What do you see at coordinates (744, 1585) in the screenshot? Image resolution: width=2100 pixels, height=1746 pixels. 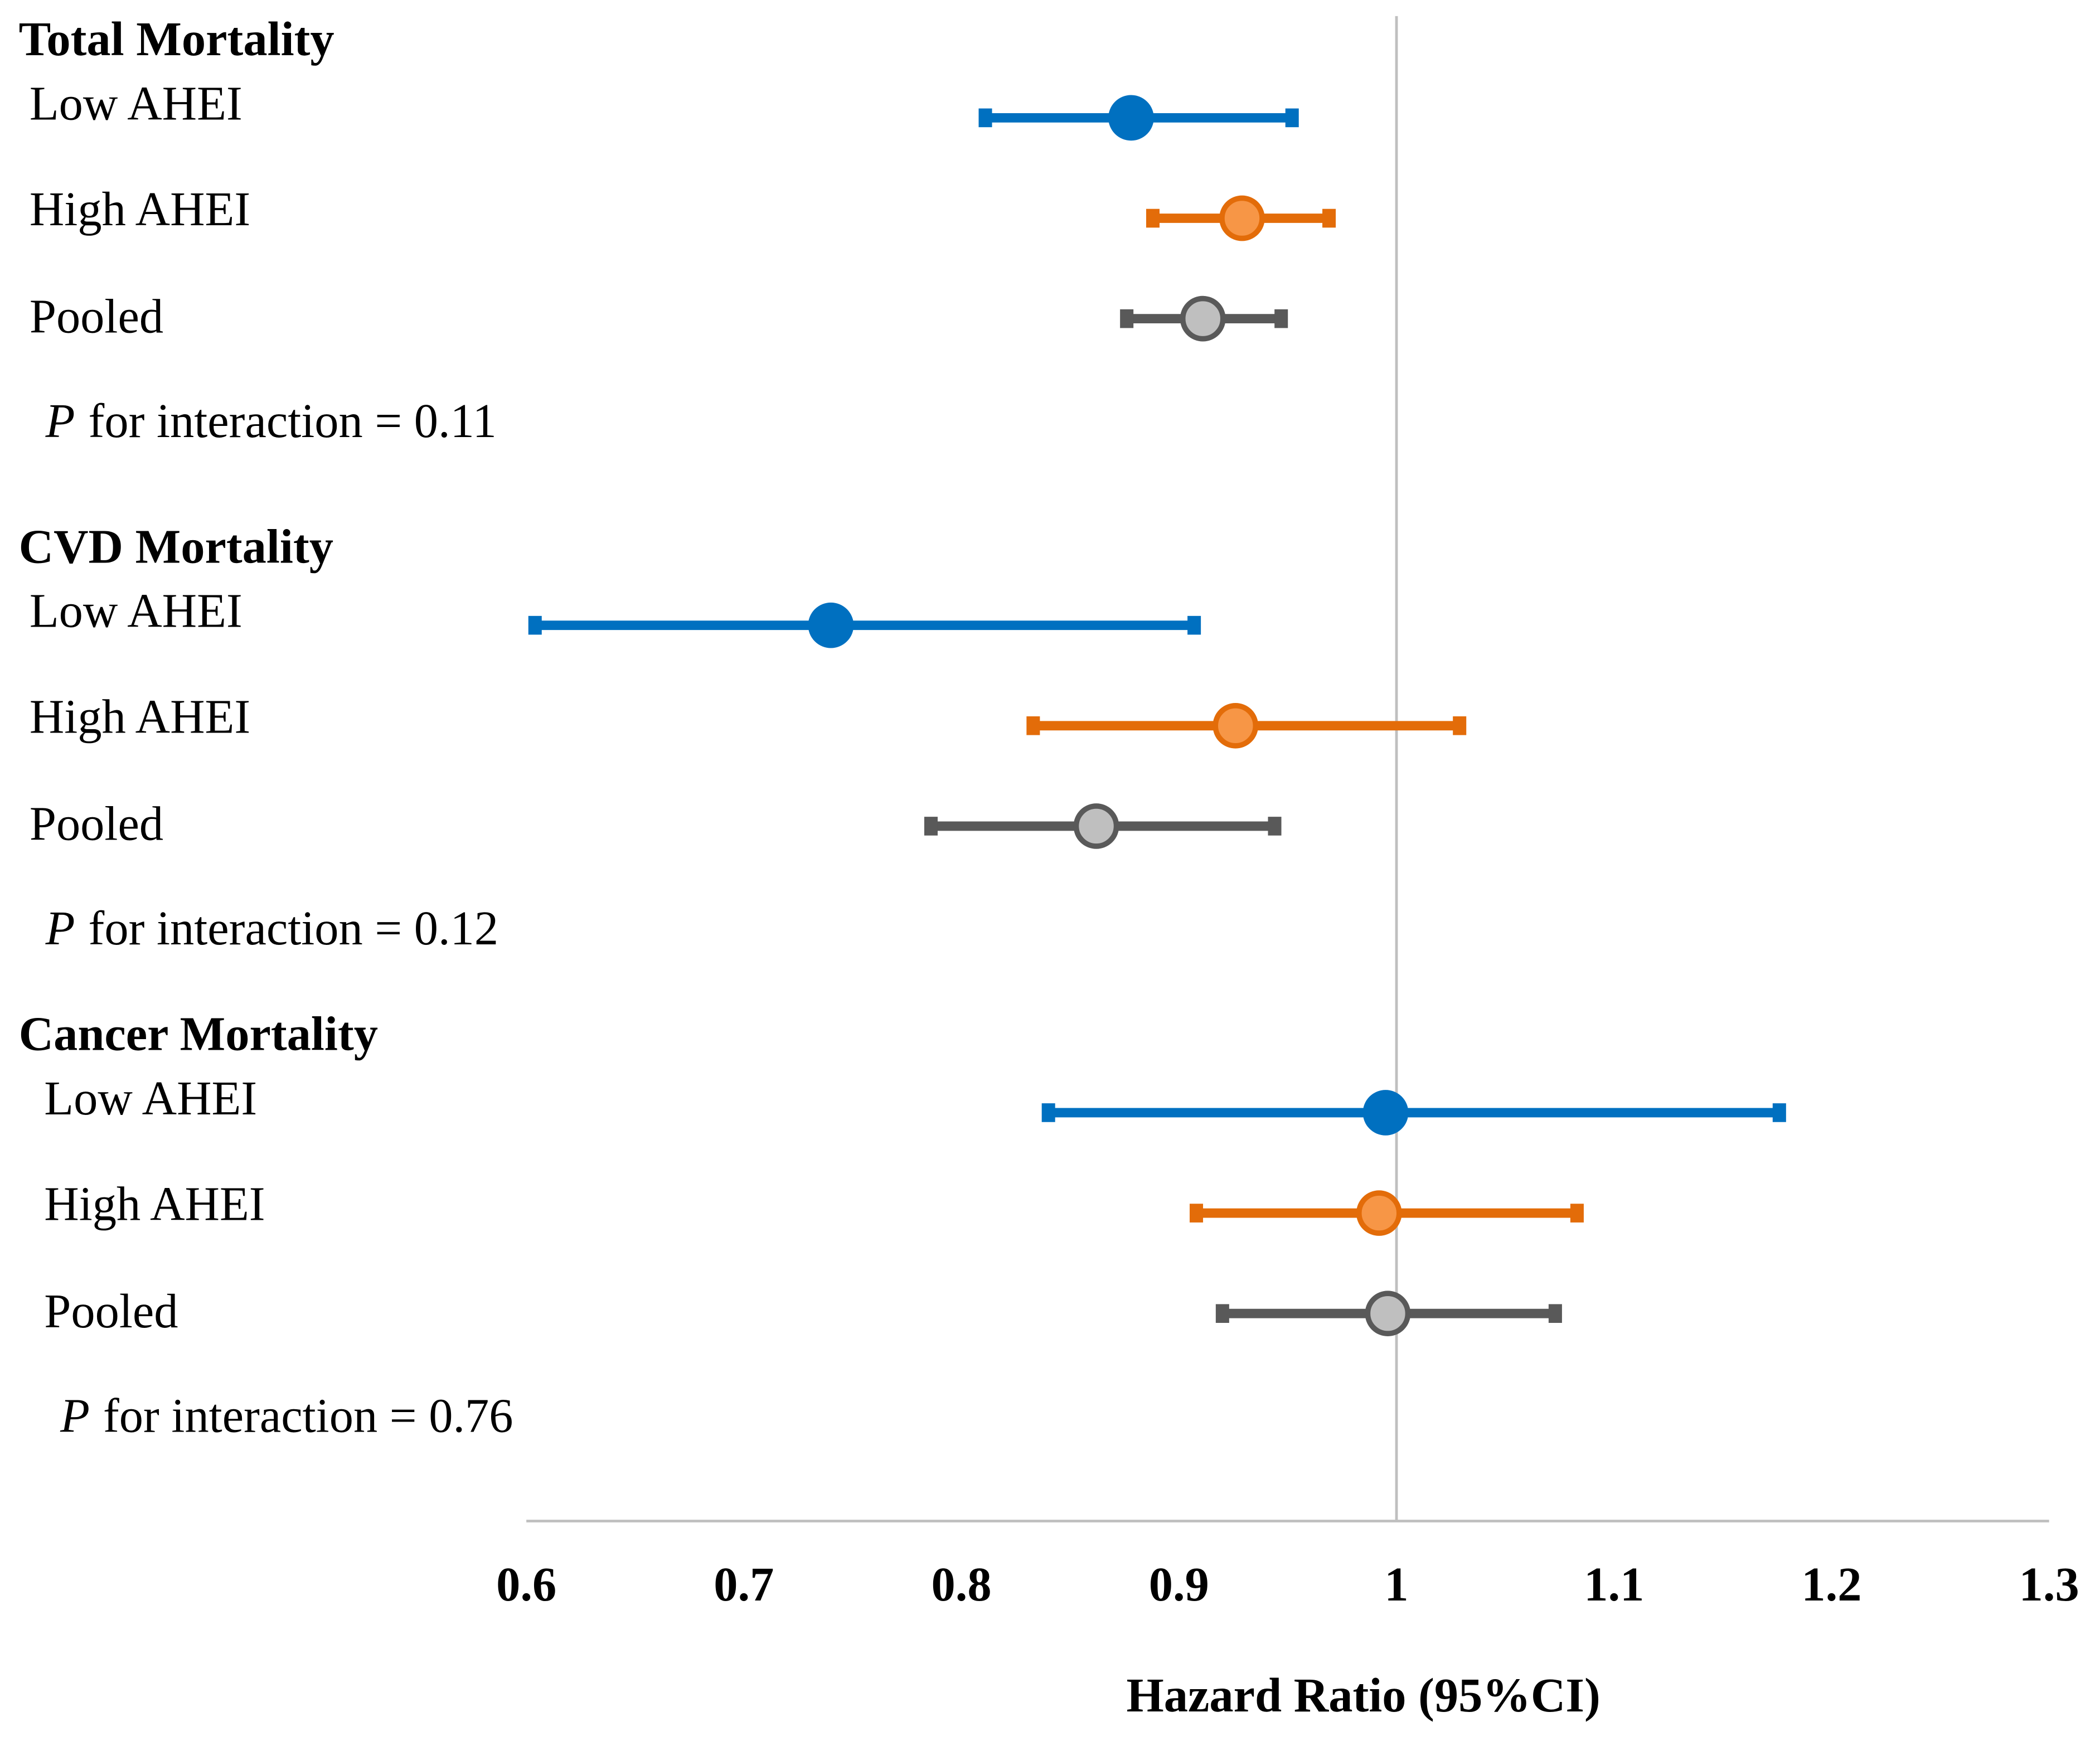 I see `x-tick-label: 0.7` at bounding box center [744, 1585].